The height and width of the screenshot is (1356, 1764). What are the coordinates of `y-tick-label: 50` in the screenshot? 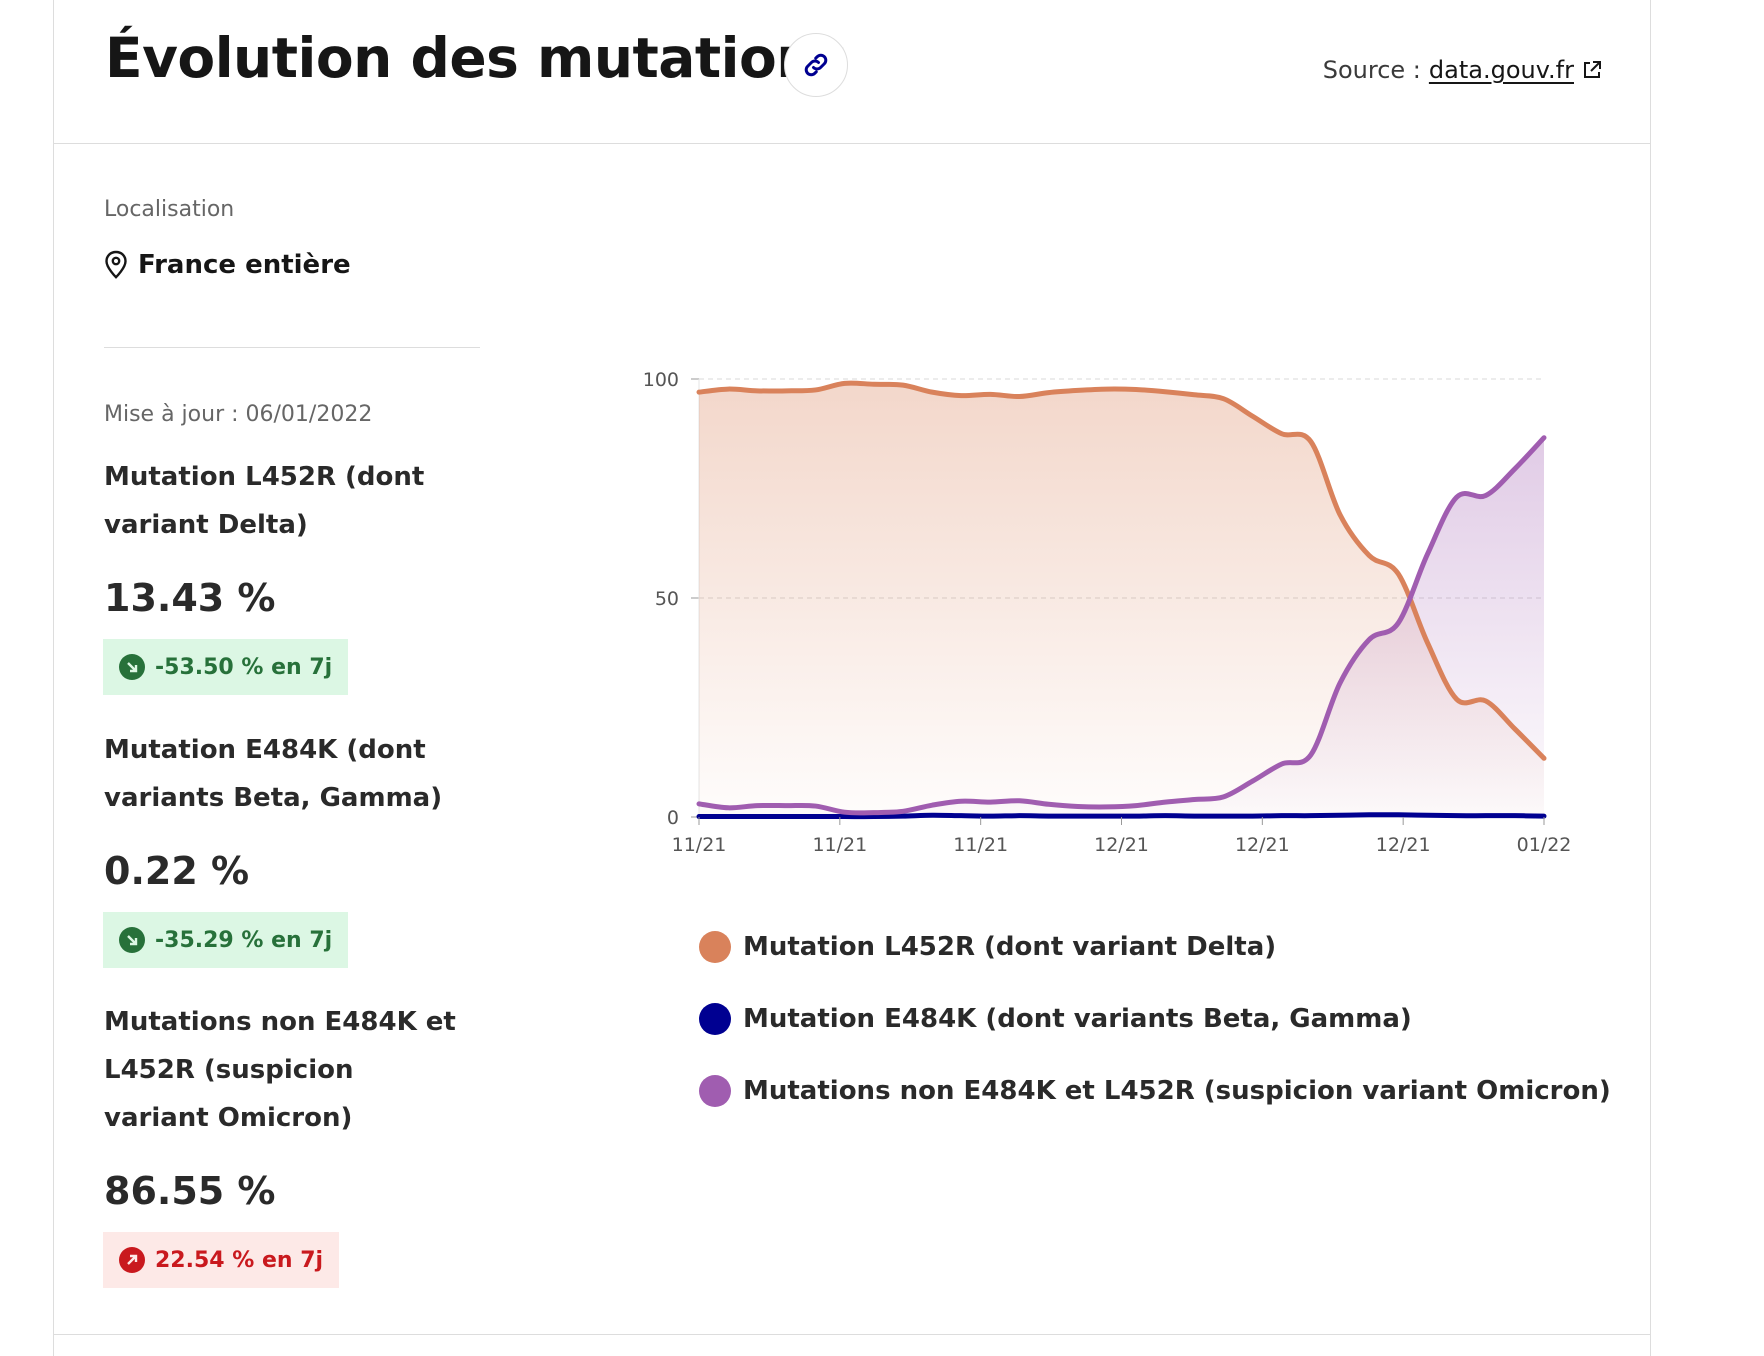 It's located at (667, 599).